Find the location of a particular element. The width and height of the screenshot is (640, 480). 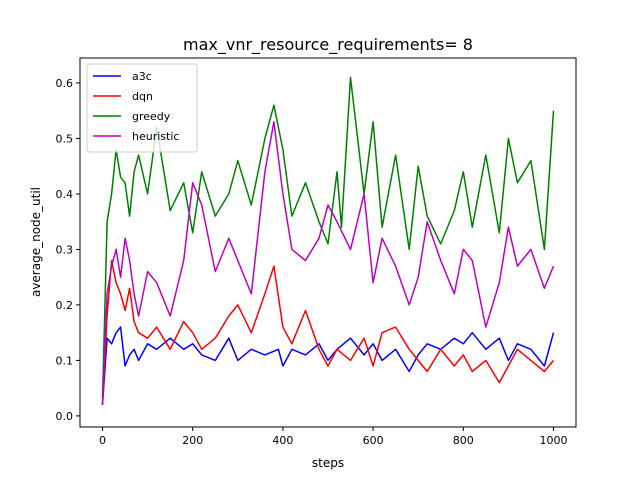

x-tick-label: 600 is located at coordinates (373, 440).